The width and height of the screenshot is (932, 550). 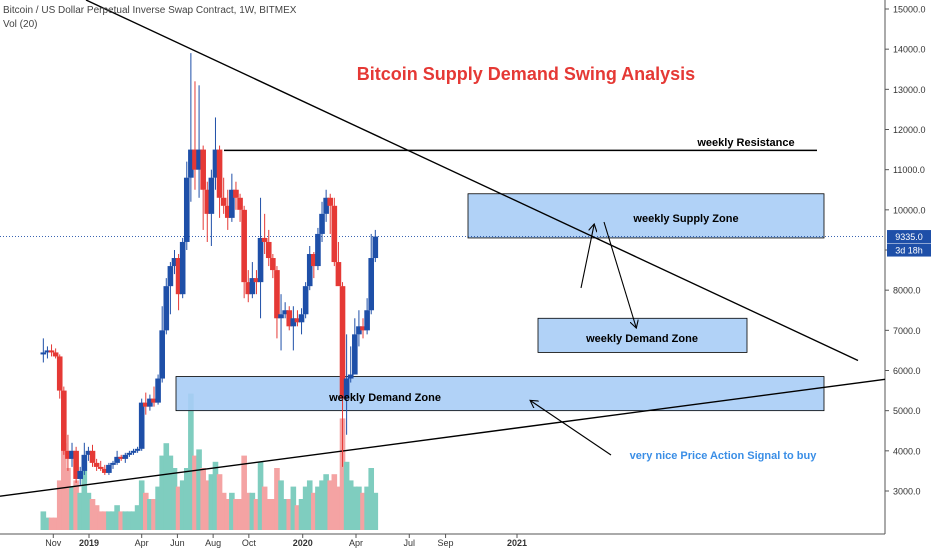 What do you see at coordinates (384, 398) in the screenshot?
I see `demand-zone-lower-label: weekly Demand Zone` at bounding box center [384, 398].